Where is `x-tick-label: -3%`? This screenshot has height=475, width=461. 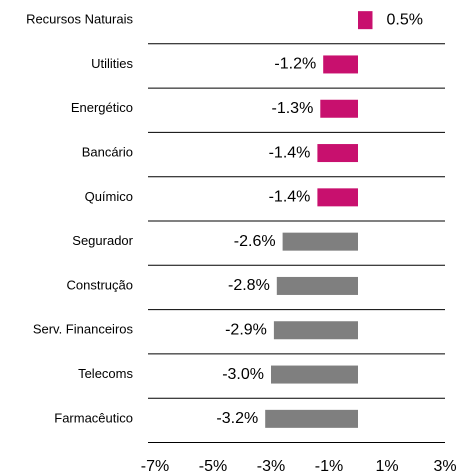 x-tick-label: -3% is located at coordinates (271, 466).